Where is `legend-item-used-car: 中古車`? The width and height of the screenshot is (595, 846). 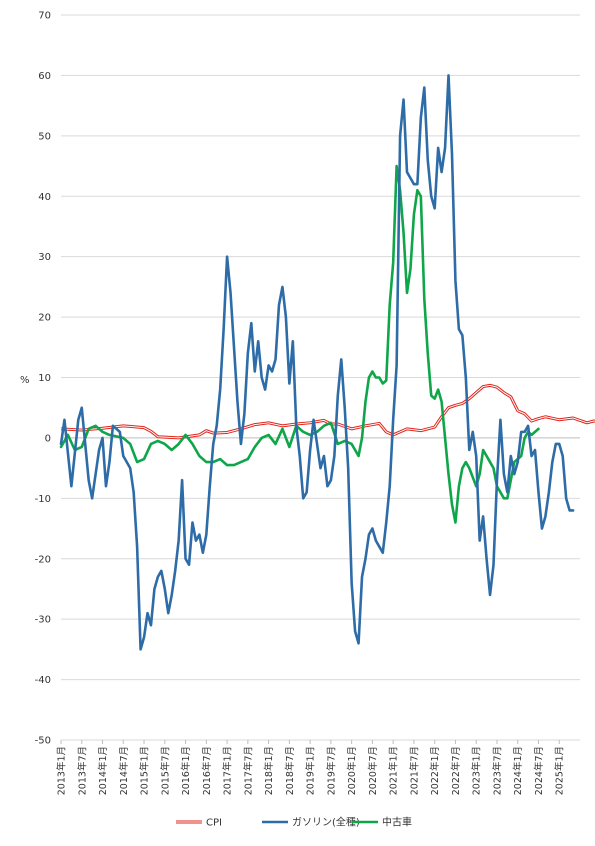 legend-item-used-car: 中古車 is located at coordinates (382, 822).